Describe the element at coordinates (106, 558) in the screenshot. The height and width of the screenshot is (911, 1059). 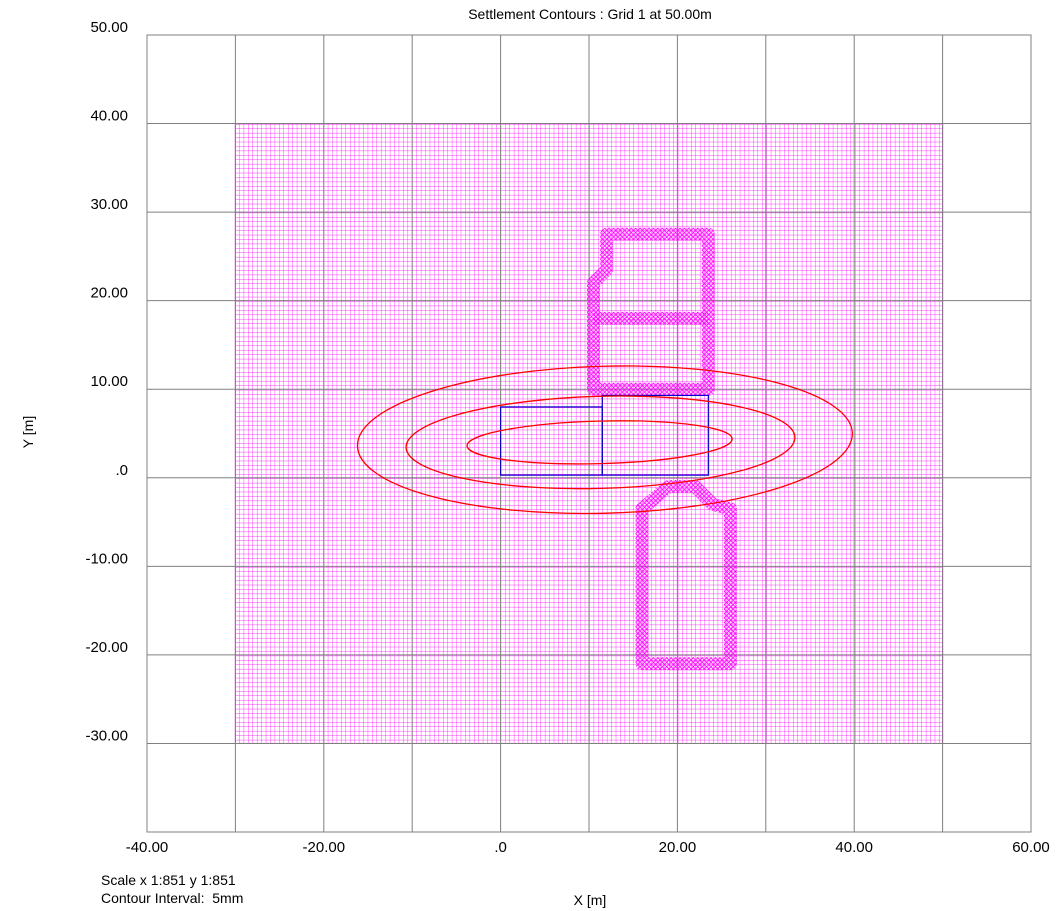
I see `y-tick-label: -10.00` at that location.